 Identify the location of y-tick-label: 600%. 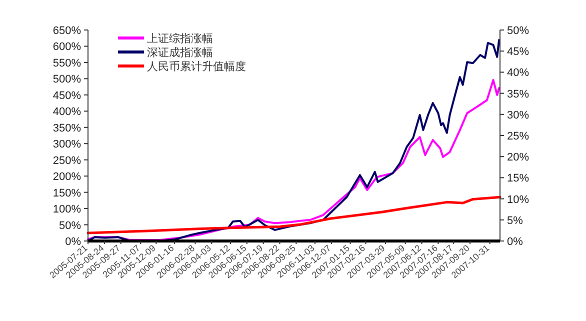
(67, 47).